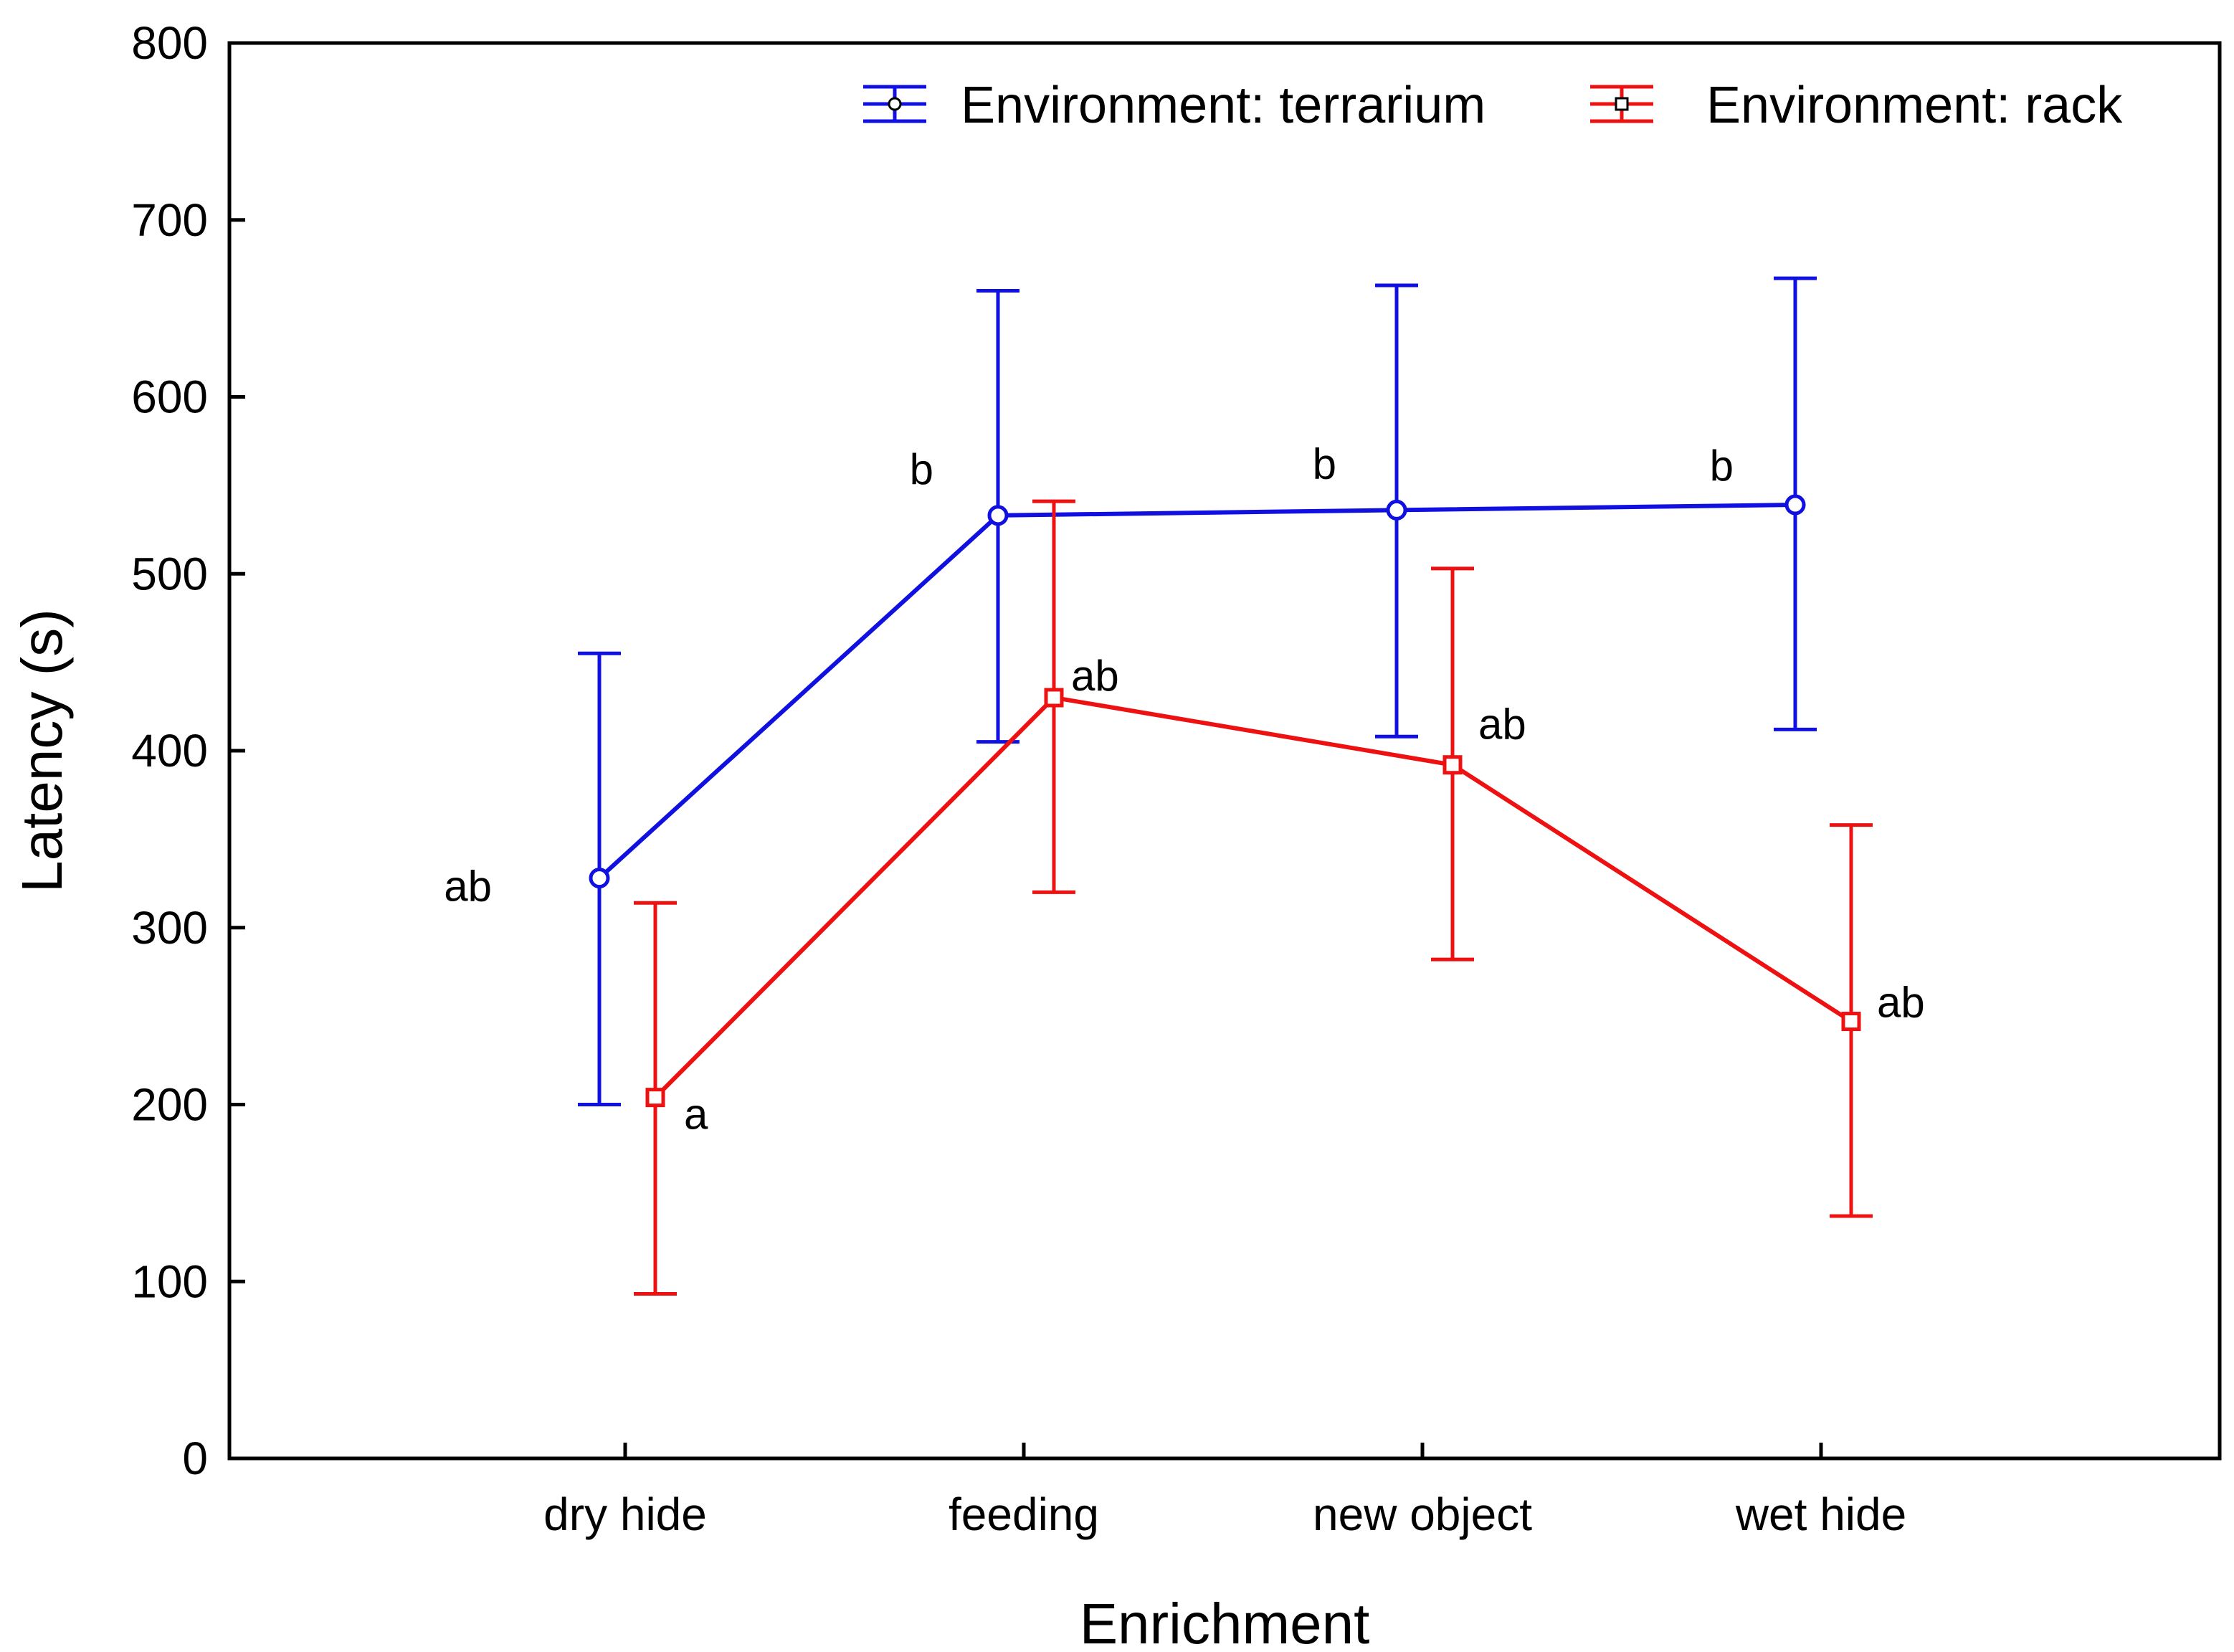  What do you see at coordinates (1423, 1514) in the screenshot?
I see `x-tick-label: new object` at bounding box center [1423, 1514].